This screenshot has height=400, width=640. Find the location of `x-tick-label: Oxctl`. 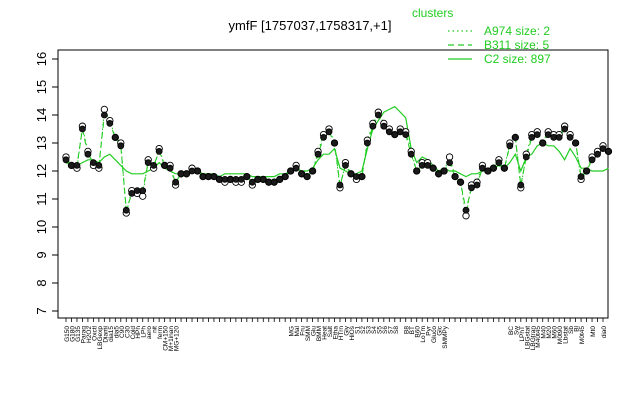

x-tick-label: Oxctl is located at coordinates (94, 332).